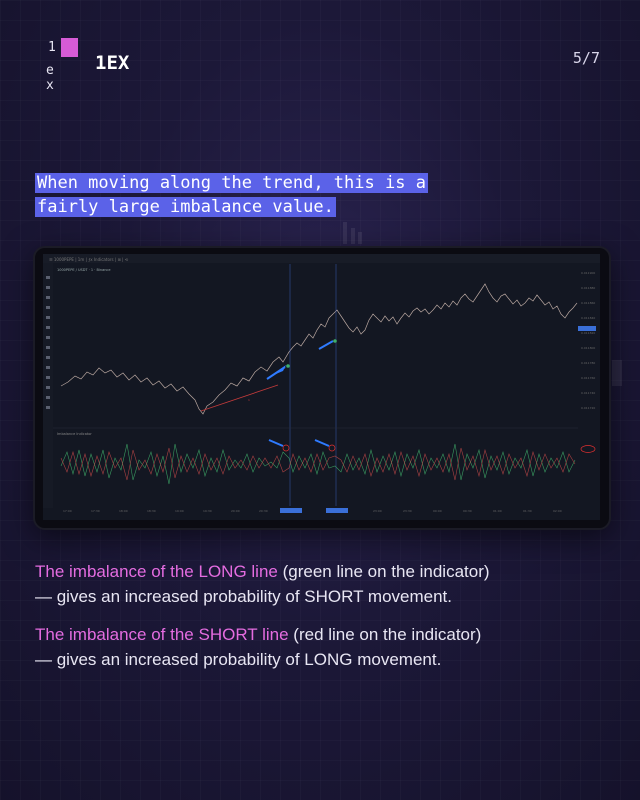 This screenshot has height=800, width=640. Describe the element at coordinates (588, 288) in the screenshot. I see `svg-text: 0.011880` at that location.